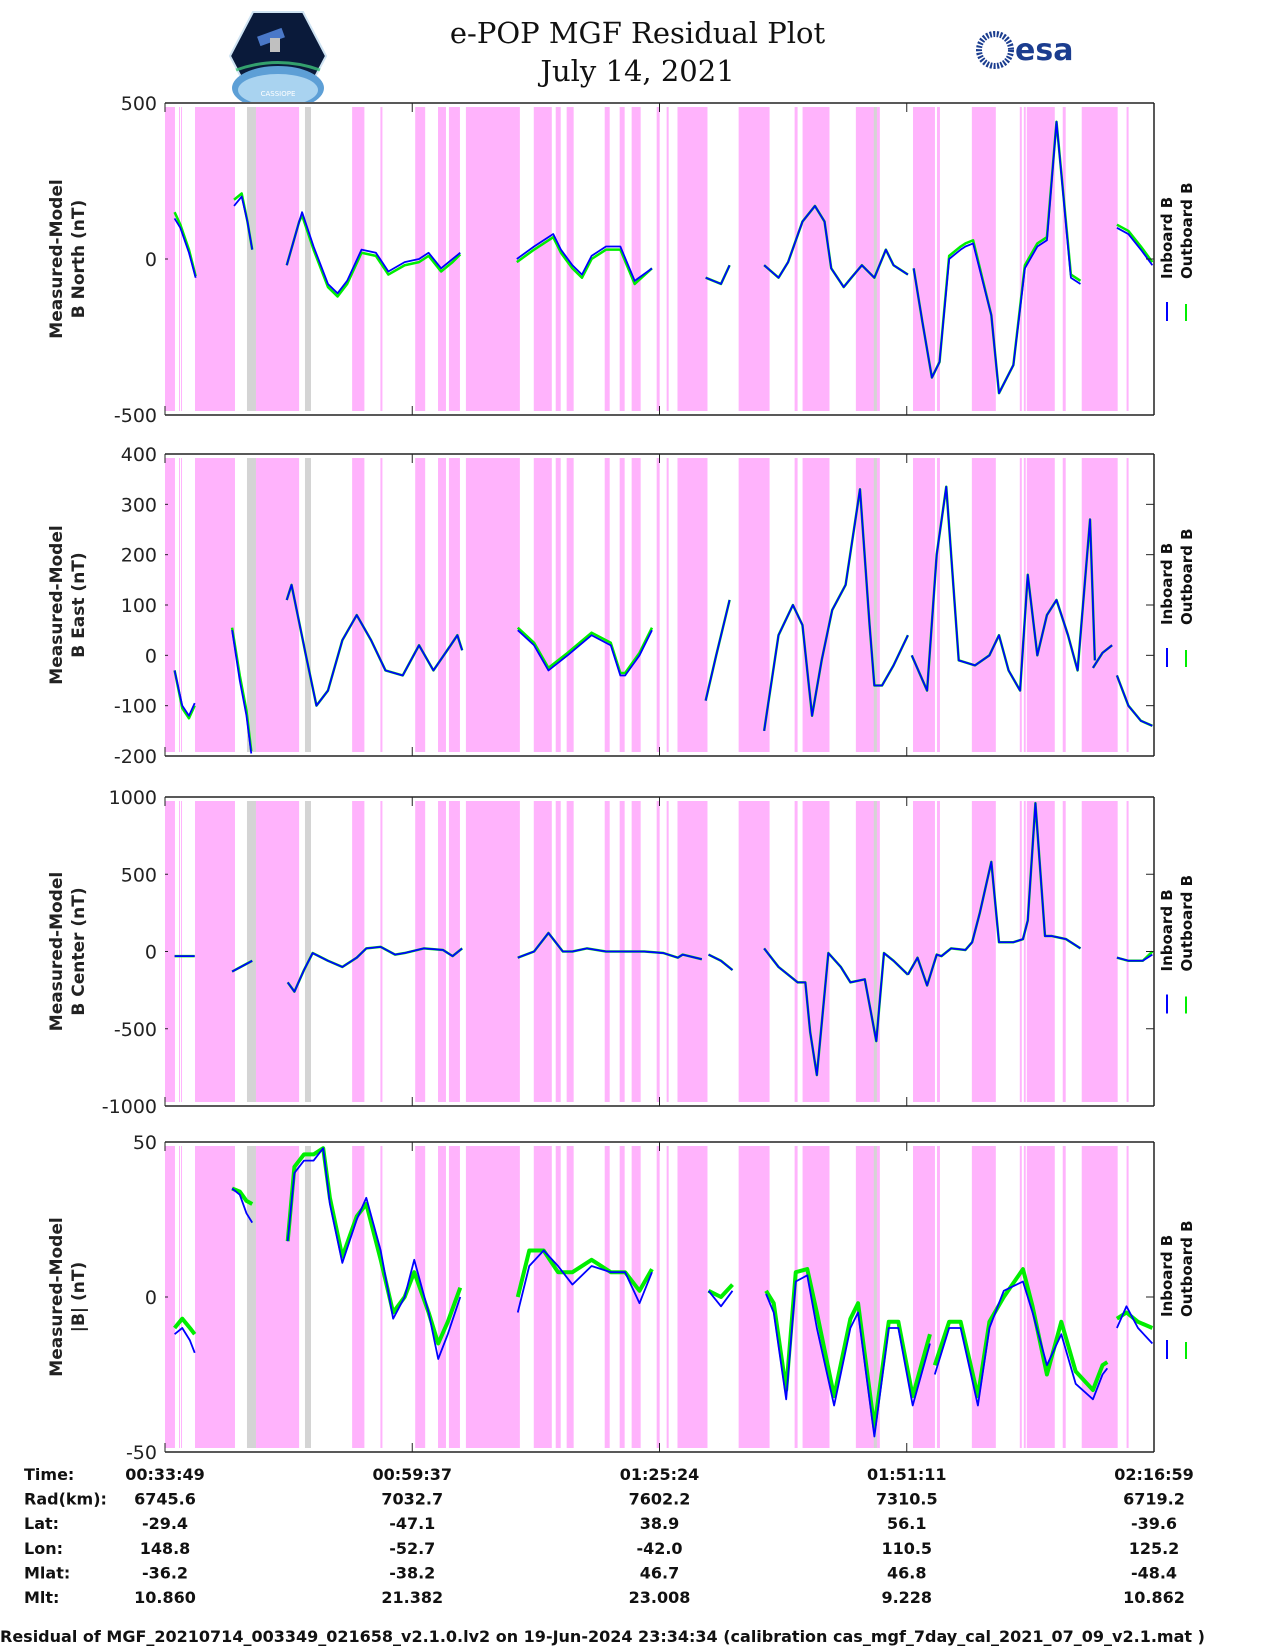  Describe the element at coordinates (41, 1597) in the screenshot. I see `info-row-label: Mlt:` at that location.